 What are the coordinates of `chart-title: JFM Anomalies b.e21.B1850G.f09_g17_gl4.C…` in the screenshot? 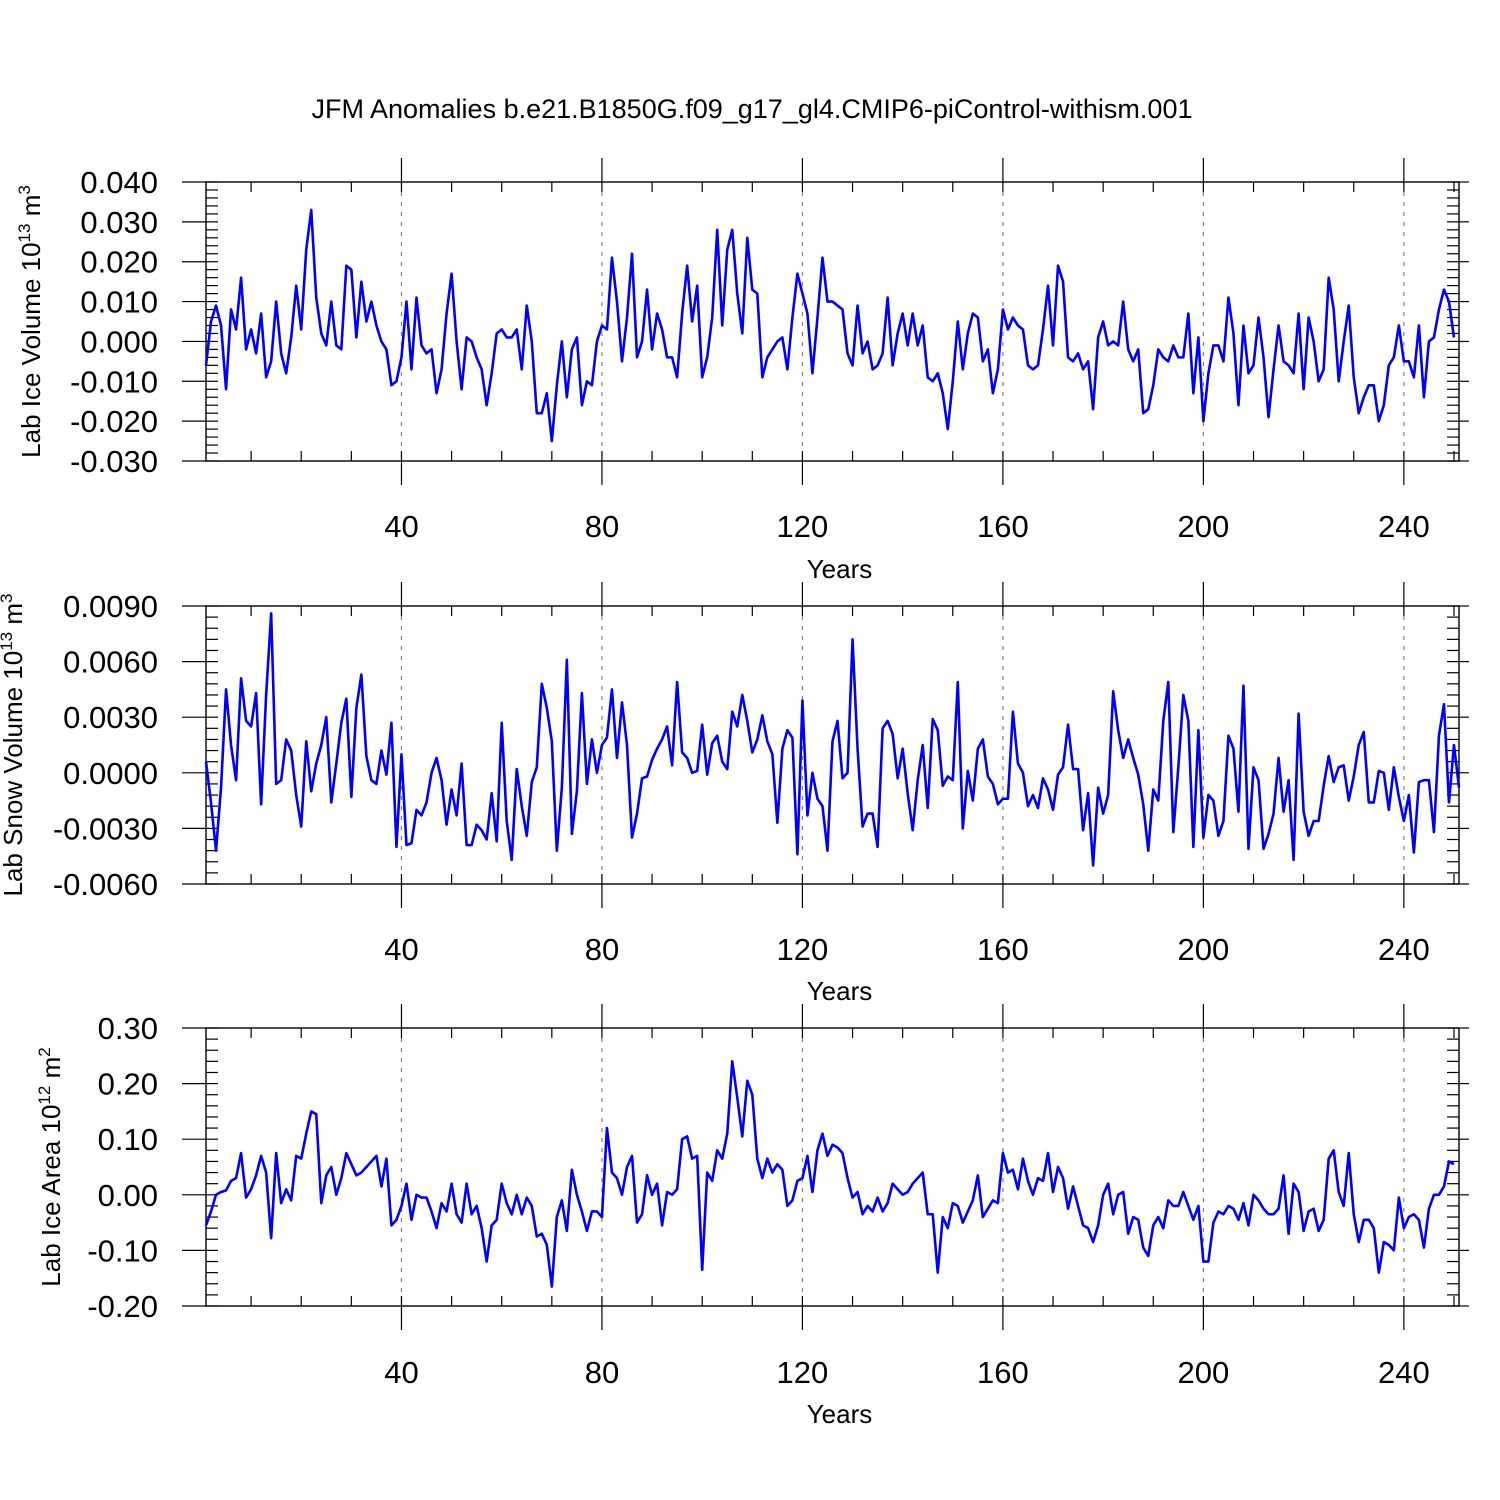 It's located at (752, 109).